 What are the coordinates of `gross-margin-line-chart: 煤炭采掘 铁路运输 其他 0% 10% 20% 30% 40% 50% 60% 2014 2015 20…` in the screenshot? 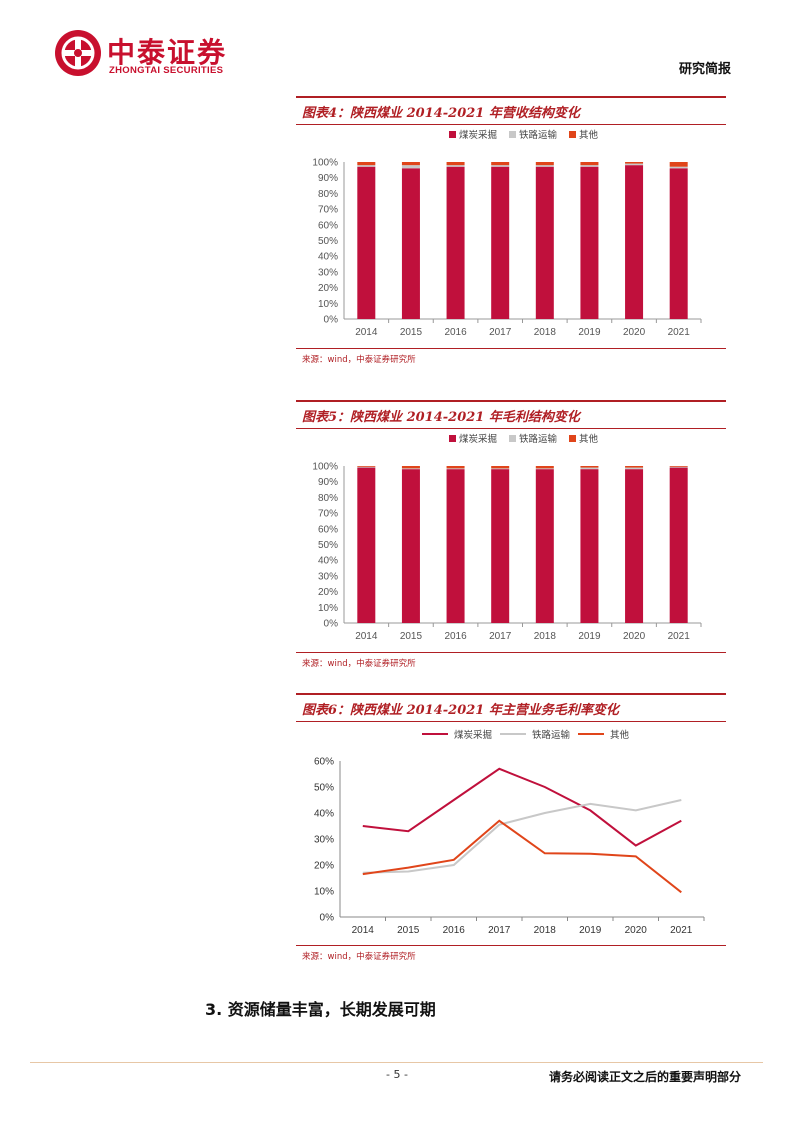 It's located at (509, 832).